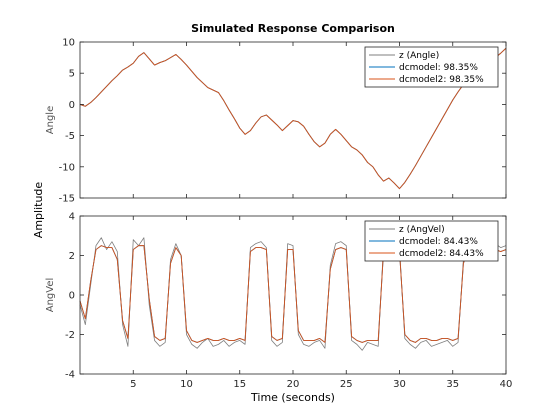 This screenshot has height=420, width=560. Describe the element at coordinates (67, 199) in the screenshot. I see `y-tick-label: -15` at that location.